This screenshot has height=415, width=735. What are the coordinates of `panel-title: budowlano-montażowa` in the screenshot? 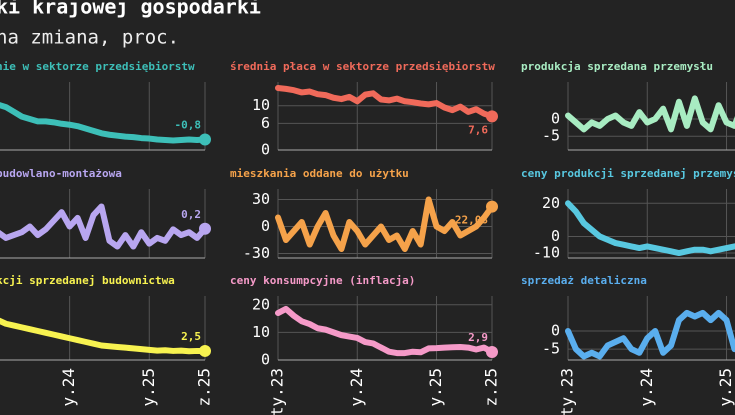 It's located at (61, 173).